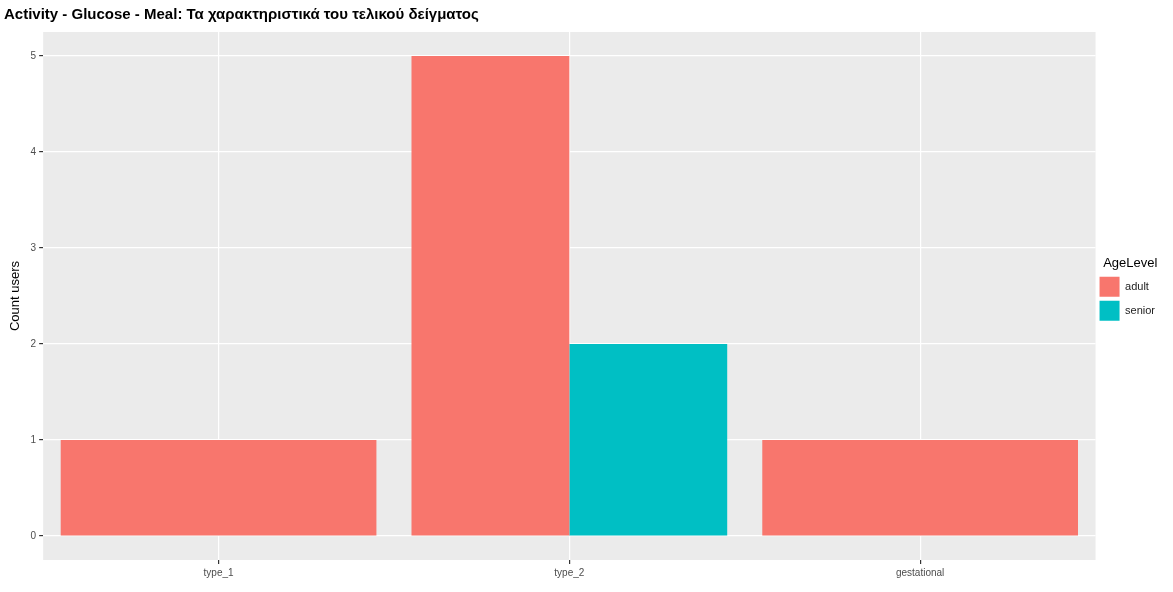 The width and height of the screenshot is (1173, 592). I want to click on legend-label: senior, so click(1140, 309).